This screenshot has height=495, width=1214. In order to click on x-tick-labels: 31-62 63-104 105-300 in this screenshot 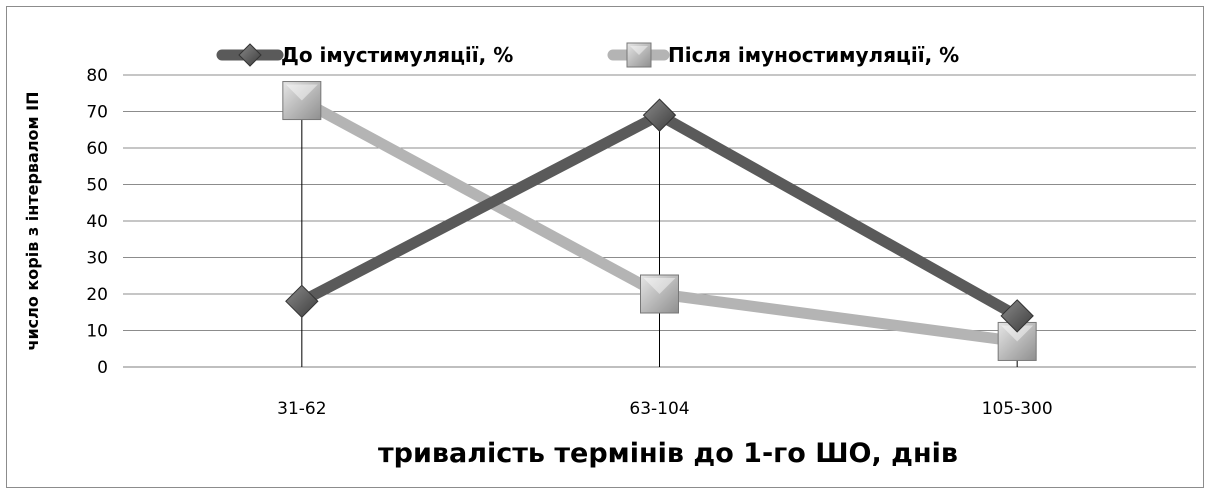, I will do `click(665, 409)`.